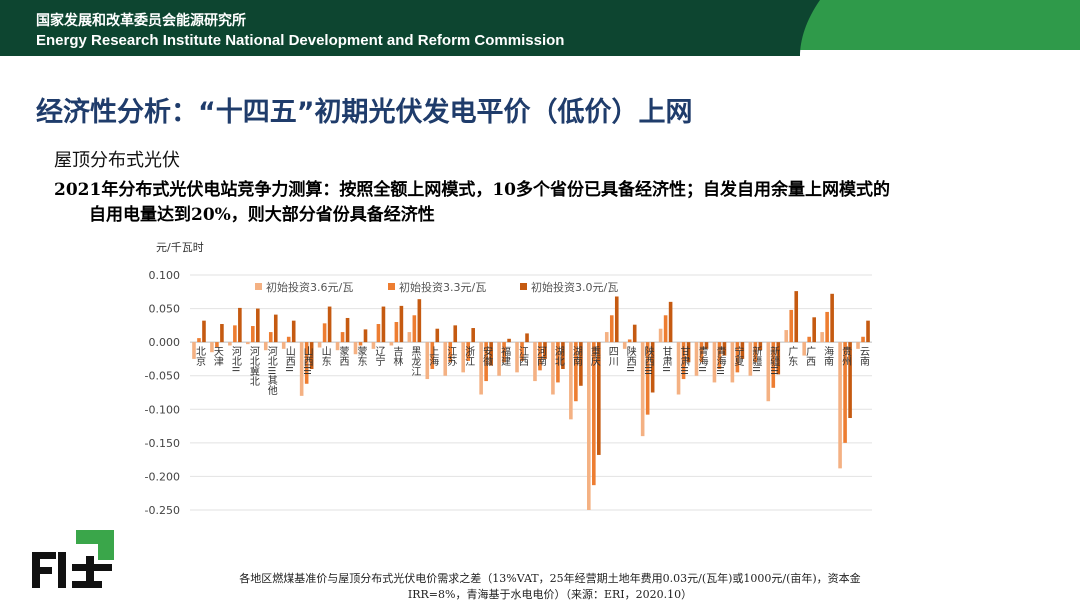  What do you see at coordinates (451, 356) in the screenshot?
I see `category-label: 江苏` at bounding box center [451, 356].